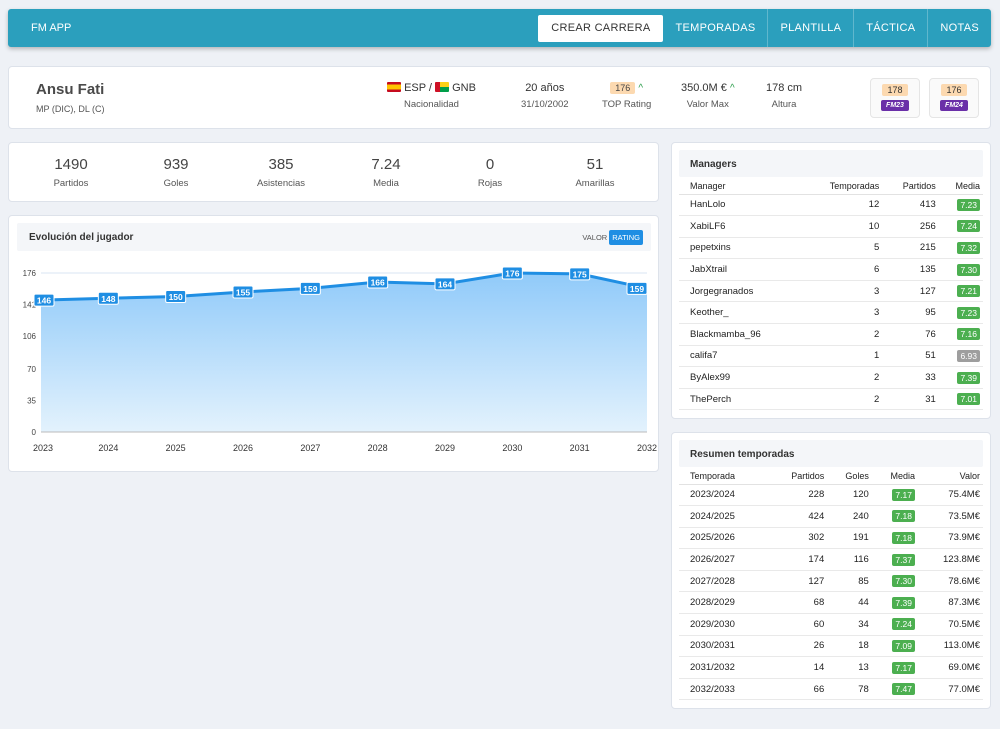 The height and width of the screenshot is (729, 1000). What do you see at coordinates (176, 164) in the screenshot?
I see `stat-value: 939` at bounding box center [176, 164].